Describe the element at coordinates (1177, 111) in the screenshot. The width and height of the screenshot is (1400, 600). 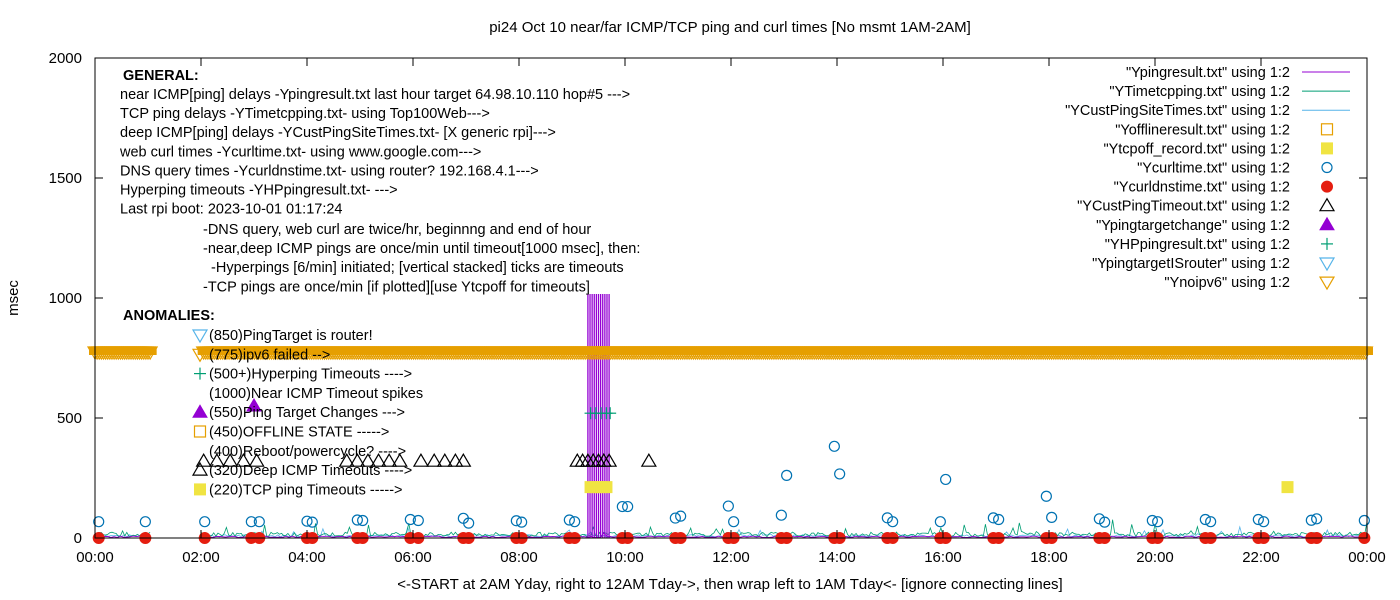
I see `legend-entry-label: "YCustPingSiteTimes.txt" using 1:2` at that location.